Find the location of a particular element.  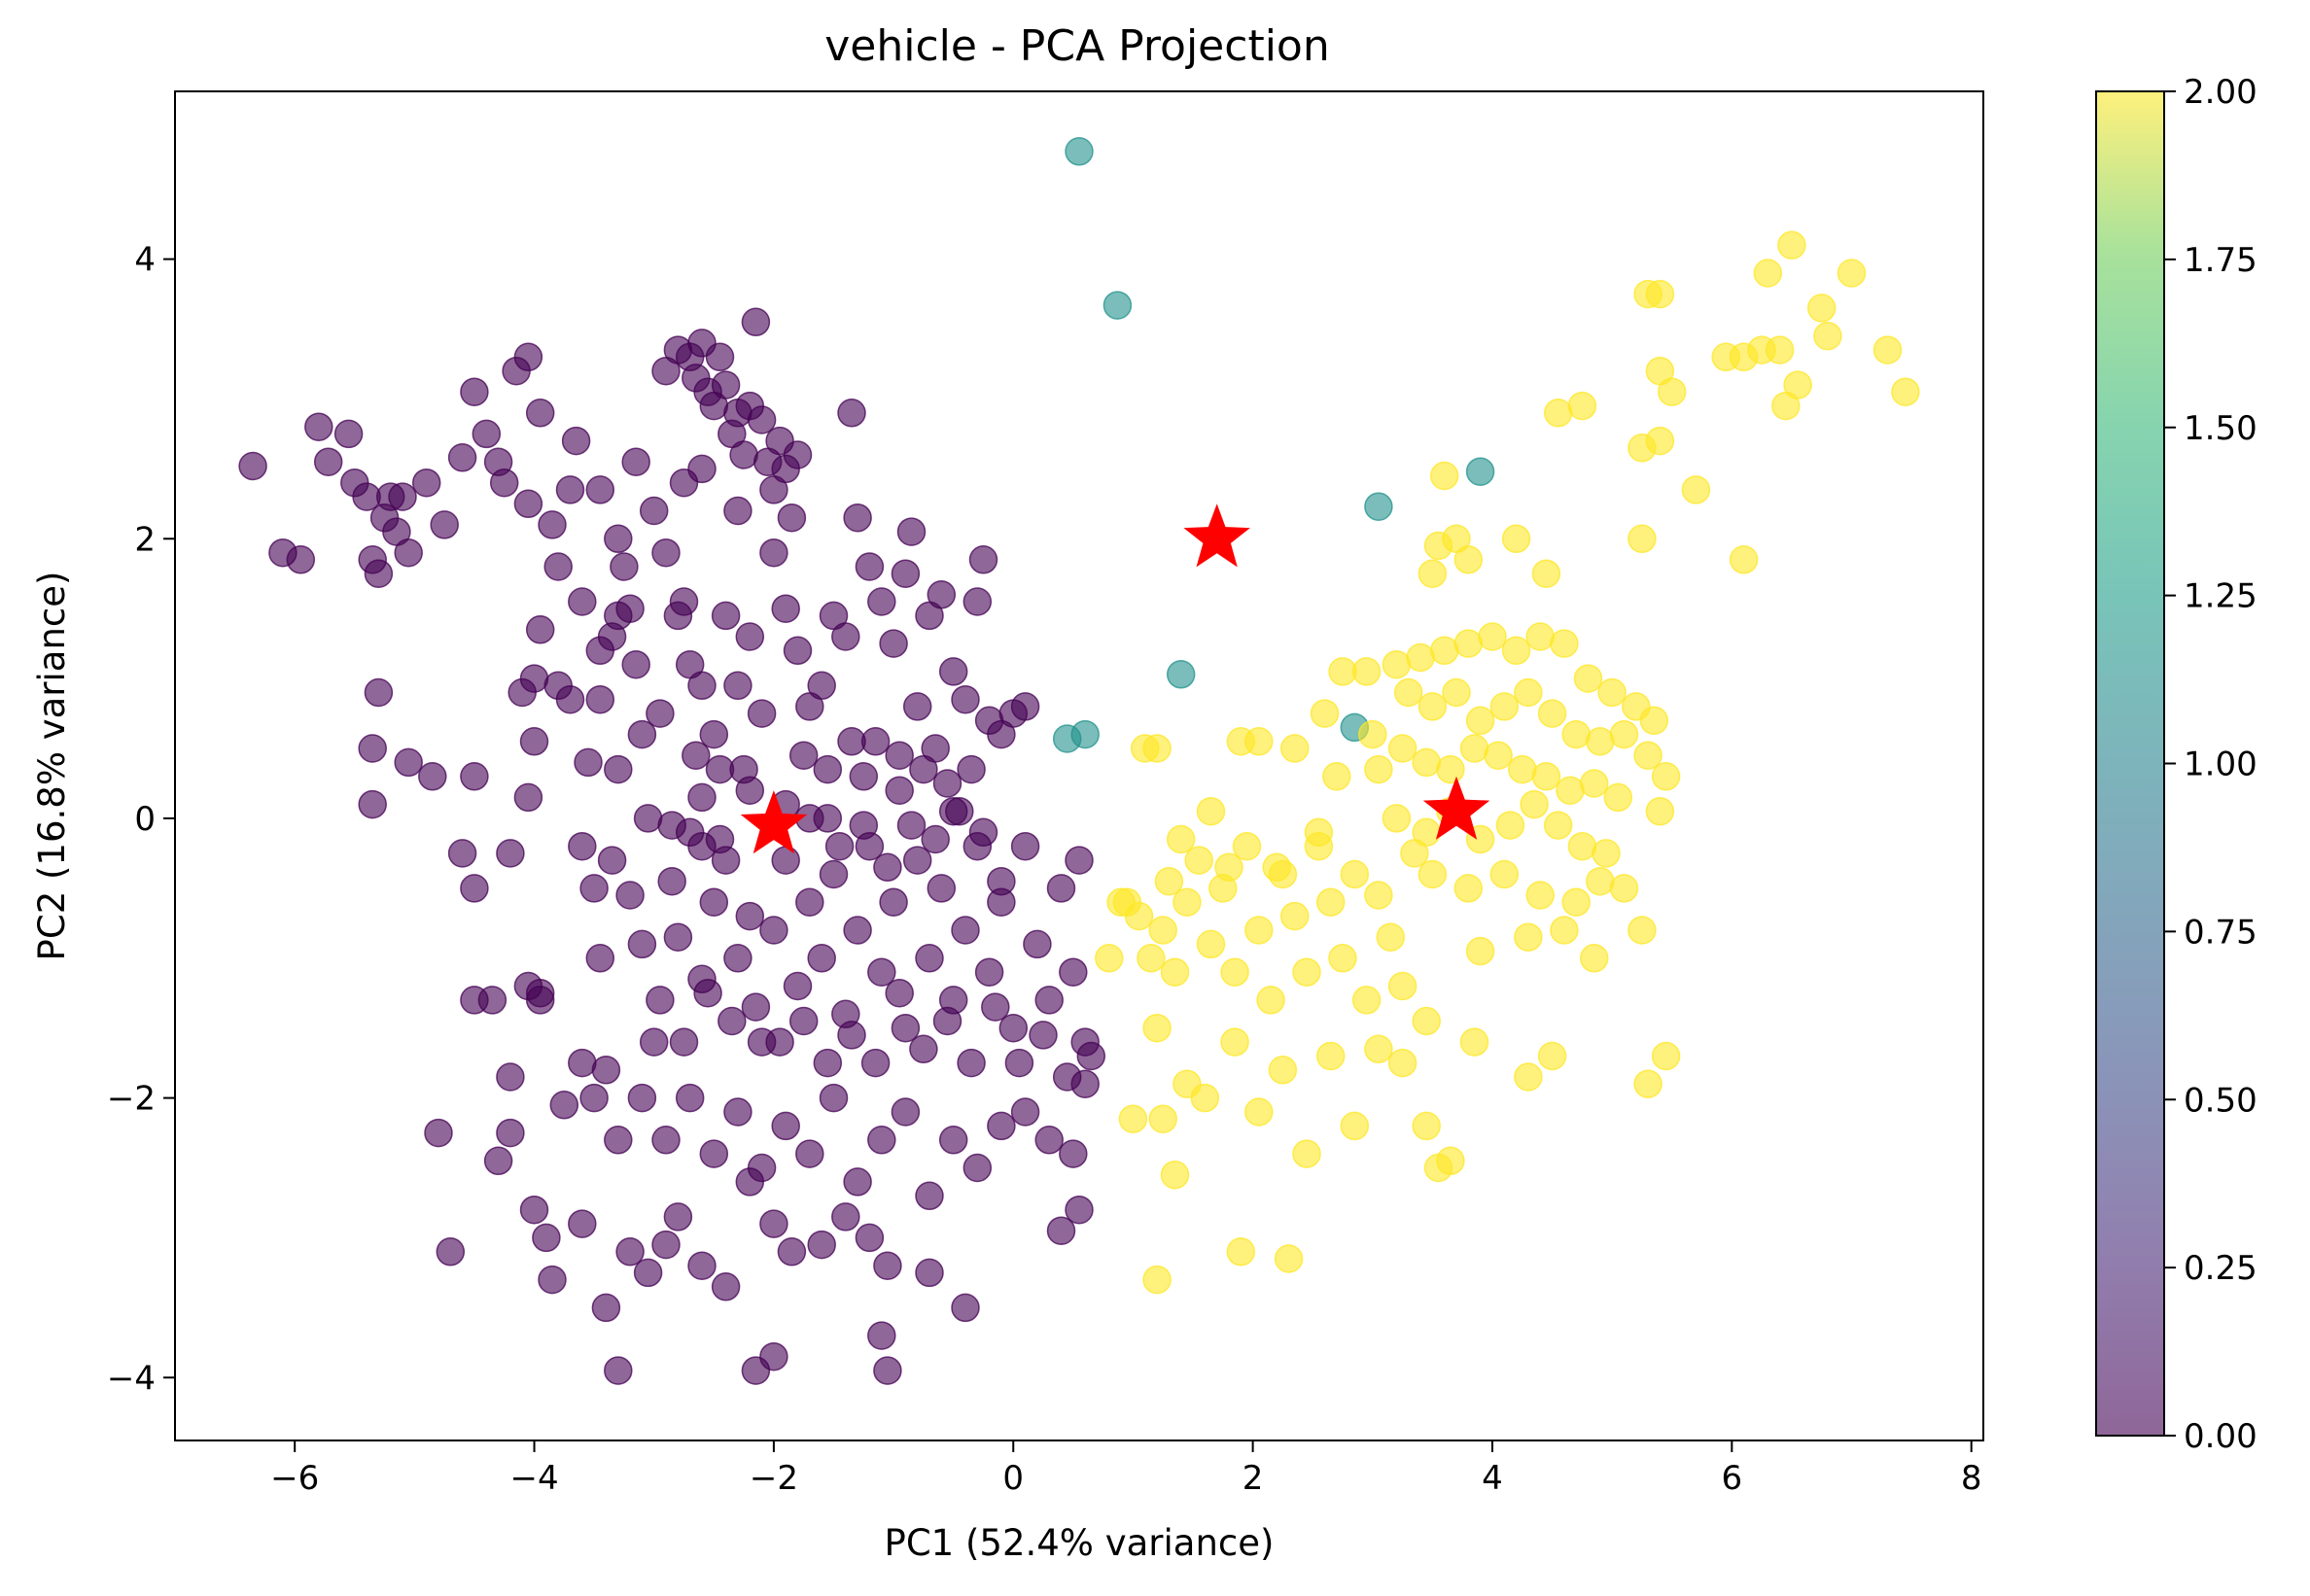

y-tick-label: 4 is located at coordinates (145, 260).